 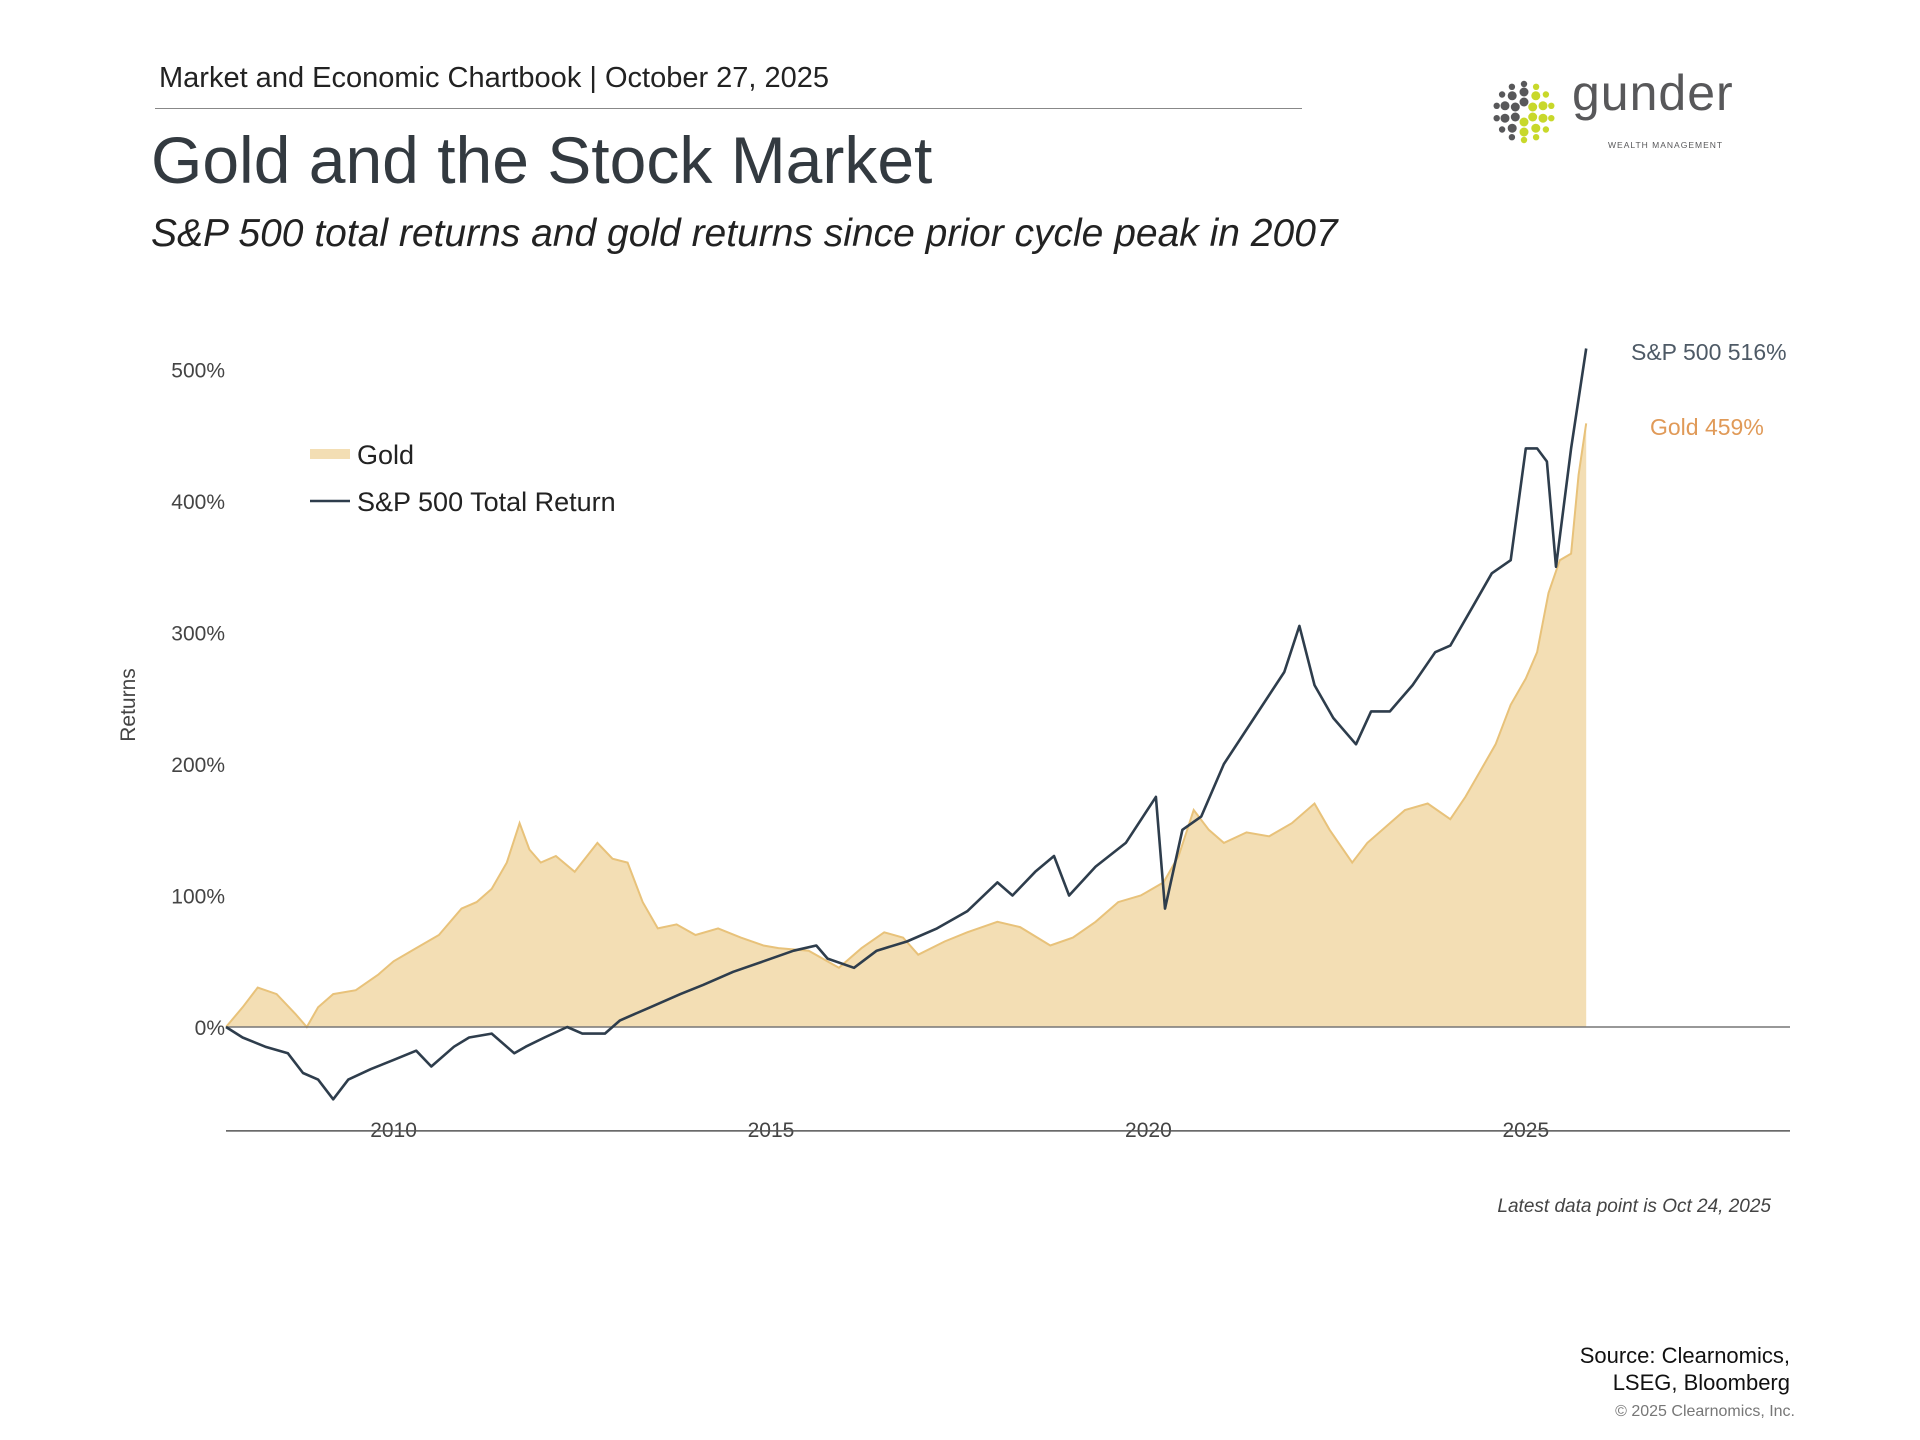 What do you see at coordinates (198, 371) in the screenshot?
I see `y-tick-label: 500%` at bounding box center [198, 371].